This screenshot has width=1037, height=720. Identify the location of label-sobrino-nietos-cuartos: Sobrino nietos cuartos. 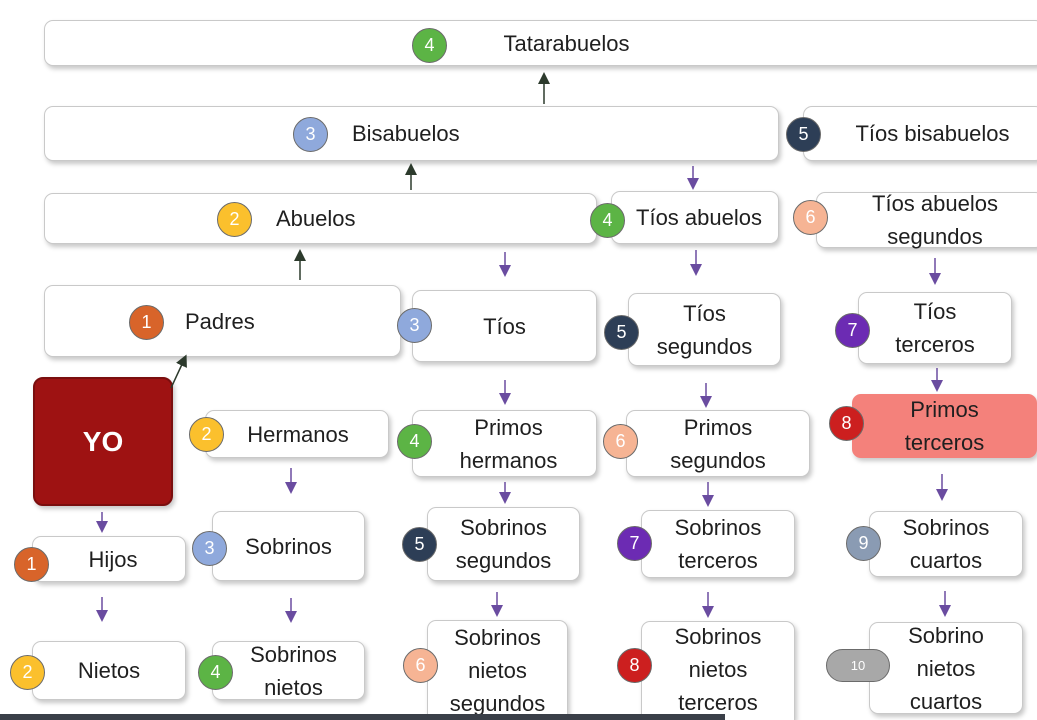
(946, 668).